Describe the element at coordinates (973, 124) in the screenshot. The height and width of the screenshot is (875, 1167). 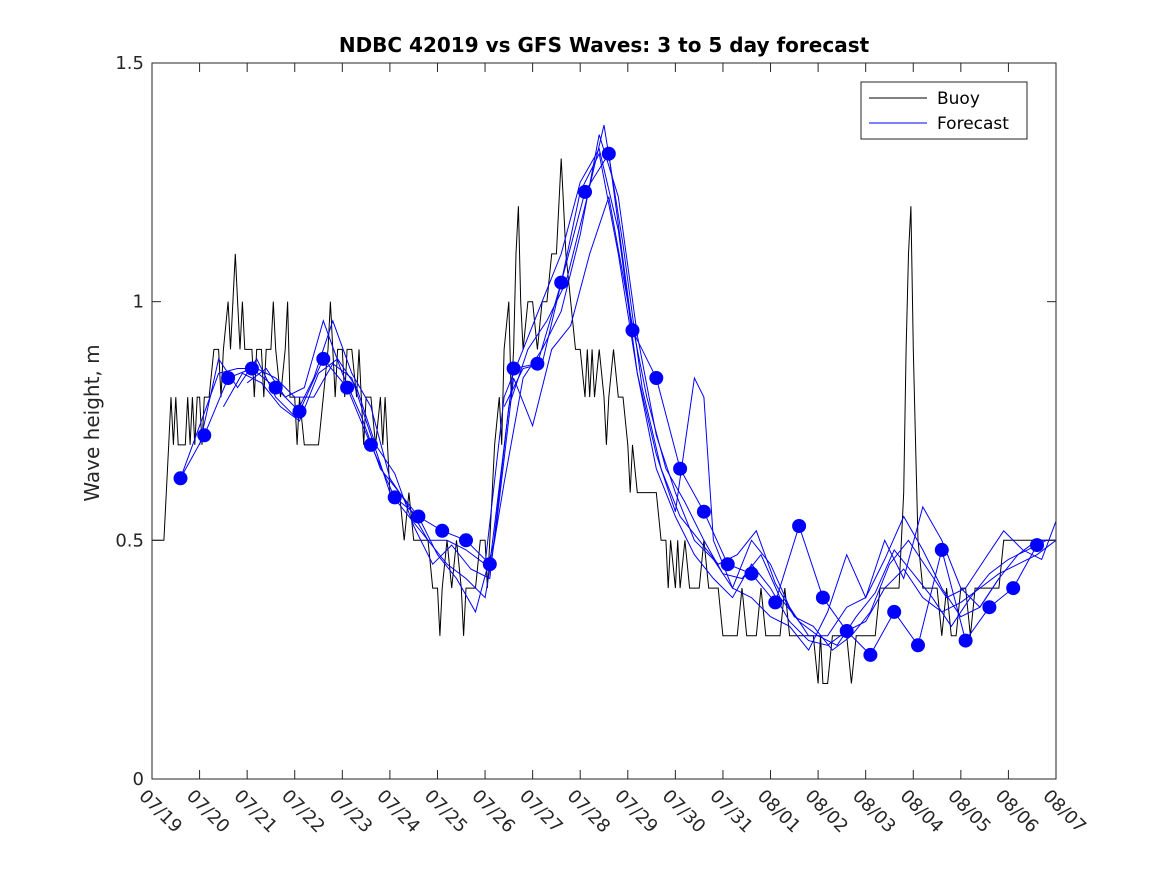
I see `legend-label-forecast: Forecast` at that location.